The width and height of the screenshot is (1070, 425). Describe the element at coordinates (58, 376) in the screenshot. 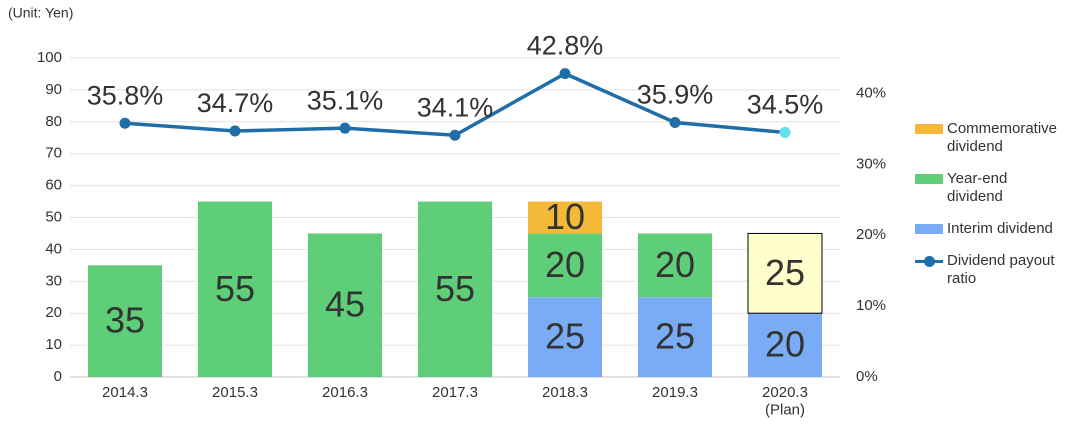

I see `y-tick-label: 0` at that location.